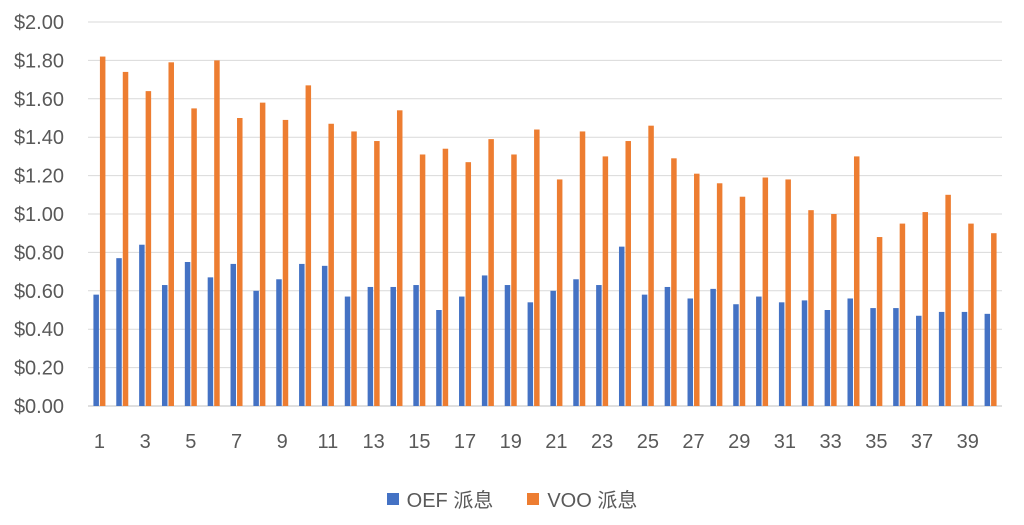 The image size is (1024, 525). I want to click on x-tick-label: 17, so click(465, 442).